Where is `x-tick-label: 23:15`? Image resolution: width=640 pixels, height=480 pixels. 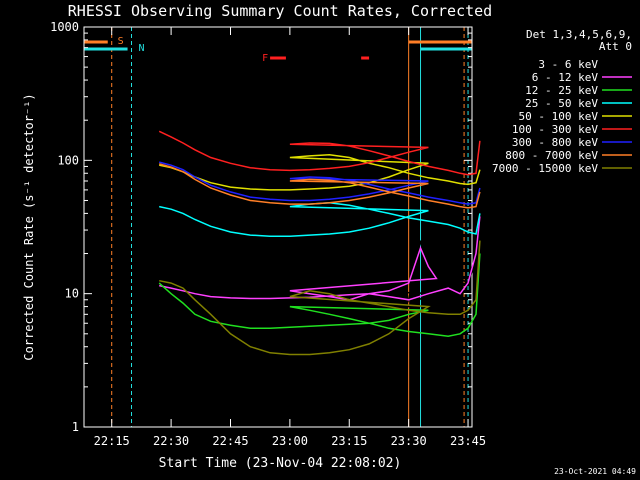 x-tick-label: 23:15 is located at coordinates (349, 441).